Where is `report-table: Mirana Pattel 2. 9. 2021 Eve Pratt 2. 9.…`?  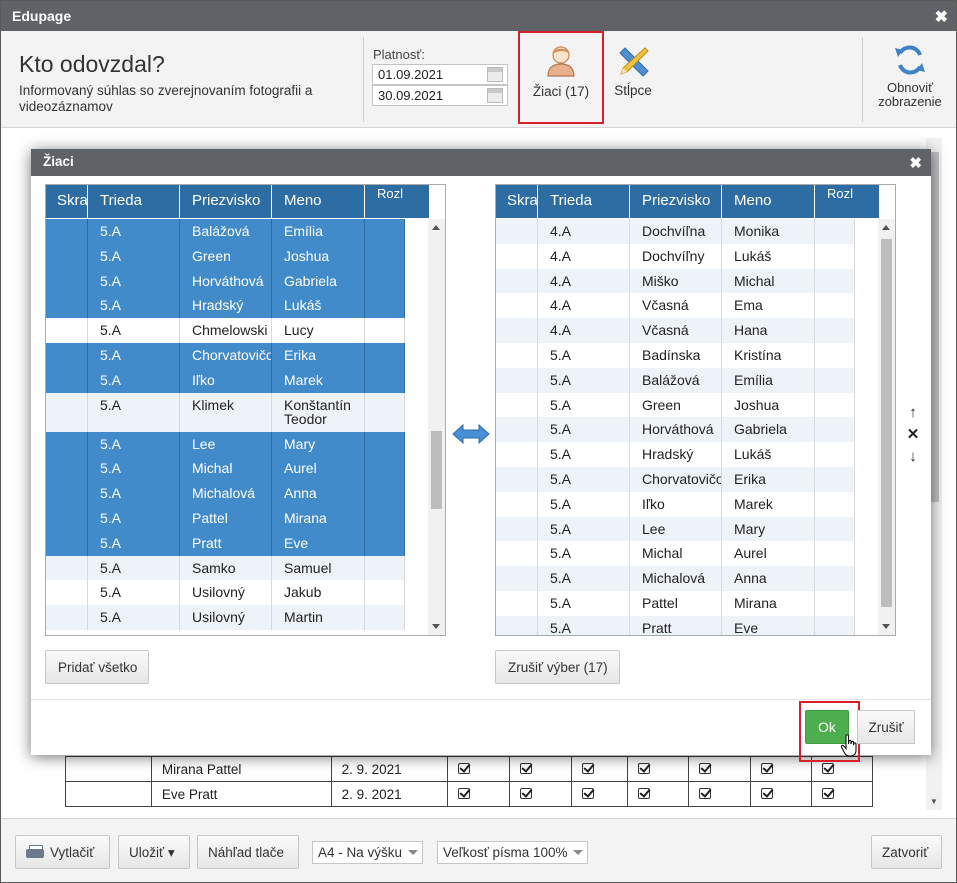 report-table: Mirana Pattel 2. 9. 2021 Eve Pratt 2. 9.… is located at coordinates (469, 781).